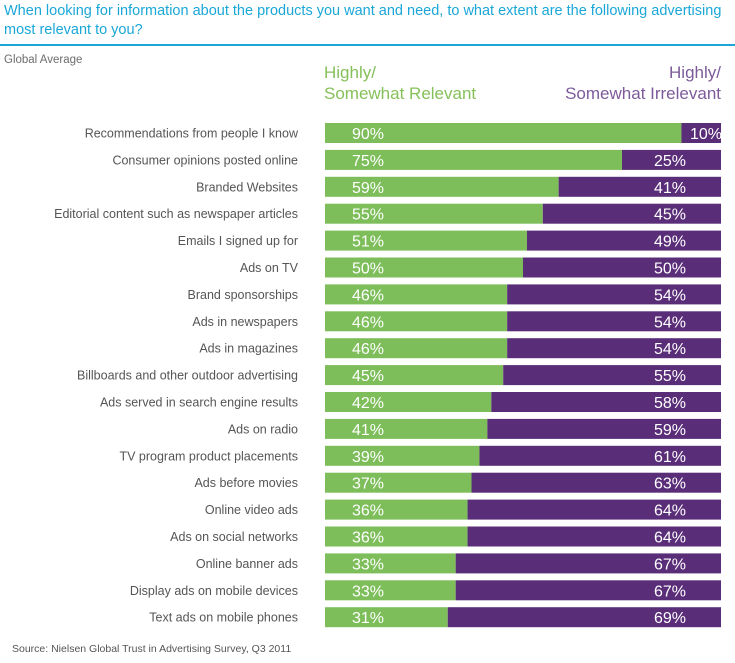 The width and height of the screenshot is (735, 663). Describe the element at coordinates (670, 484) in the screenshot. I see `value-label-irrelevant: 63%` at that location.